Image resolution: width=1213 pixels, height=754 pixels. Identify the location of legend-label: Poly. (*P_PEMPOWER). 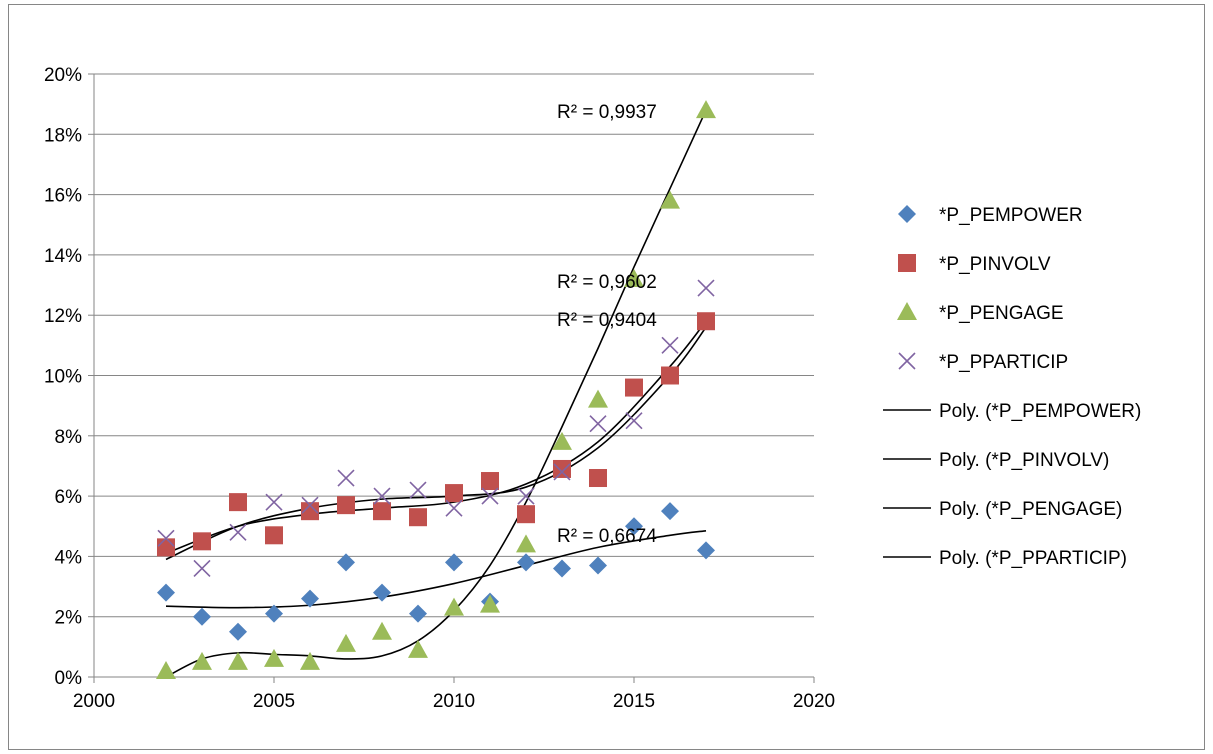
(1040, 411).